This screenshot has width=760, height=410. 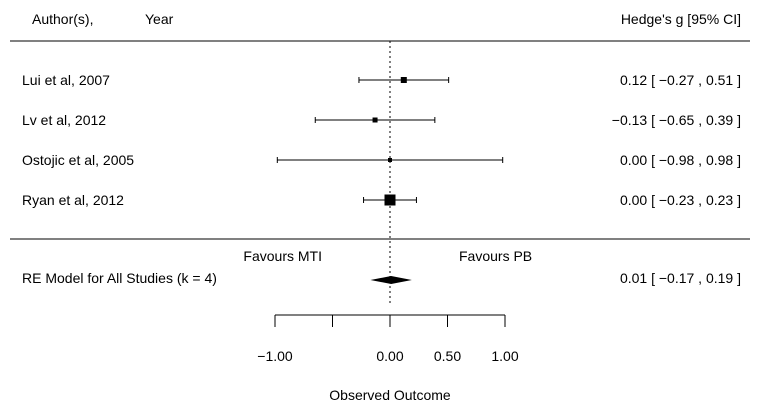 What do you see at coordinates (119, 278) in the screenshot?
I see `summary-label: RE Model for All Studies (k = 4)` at bounding box center [119, 278].